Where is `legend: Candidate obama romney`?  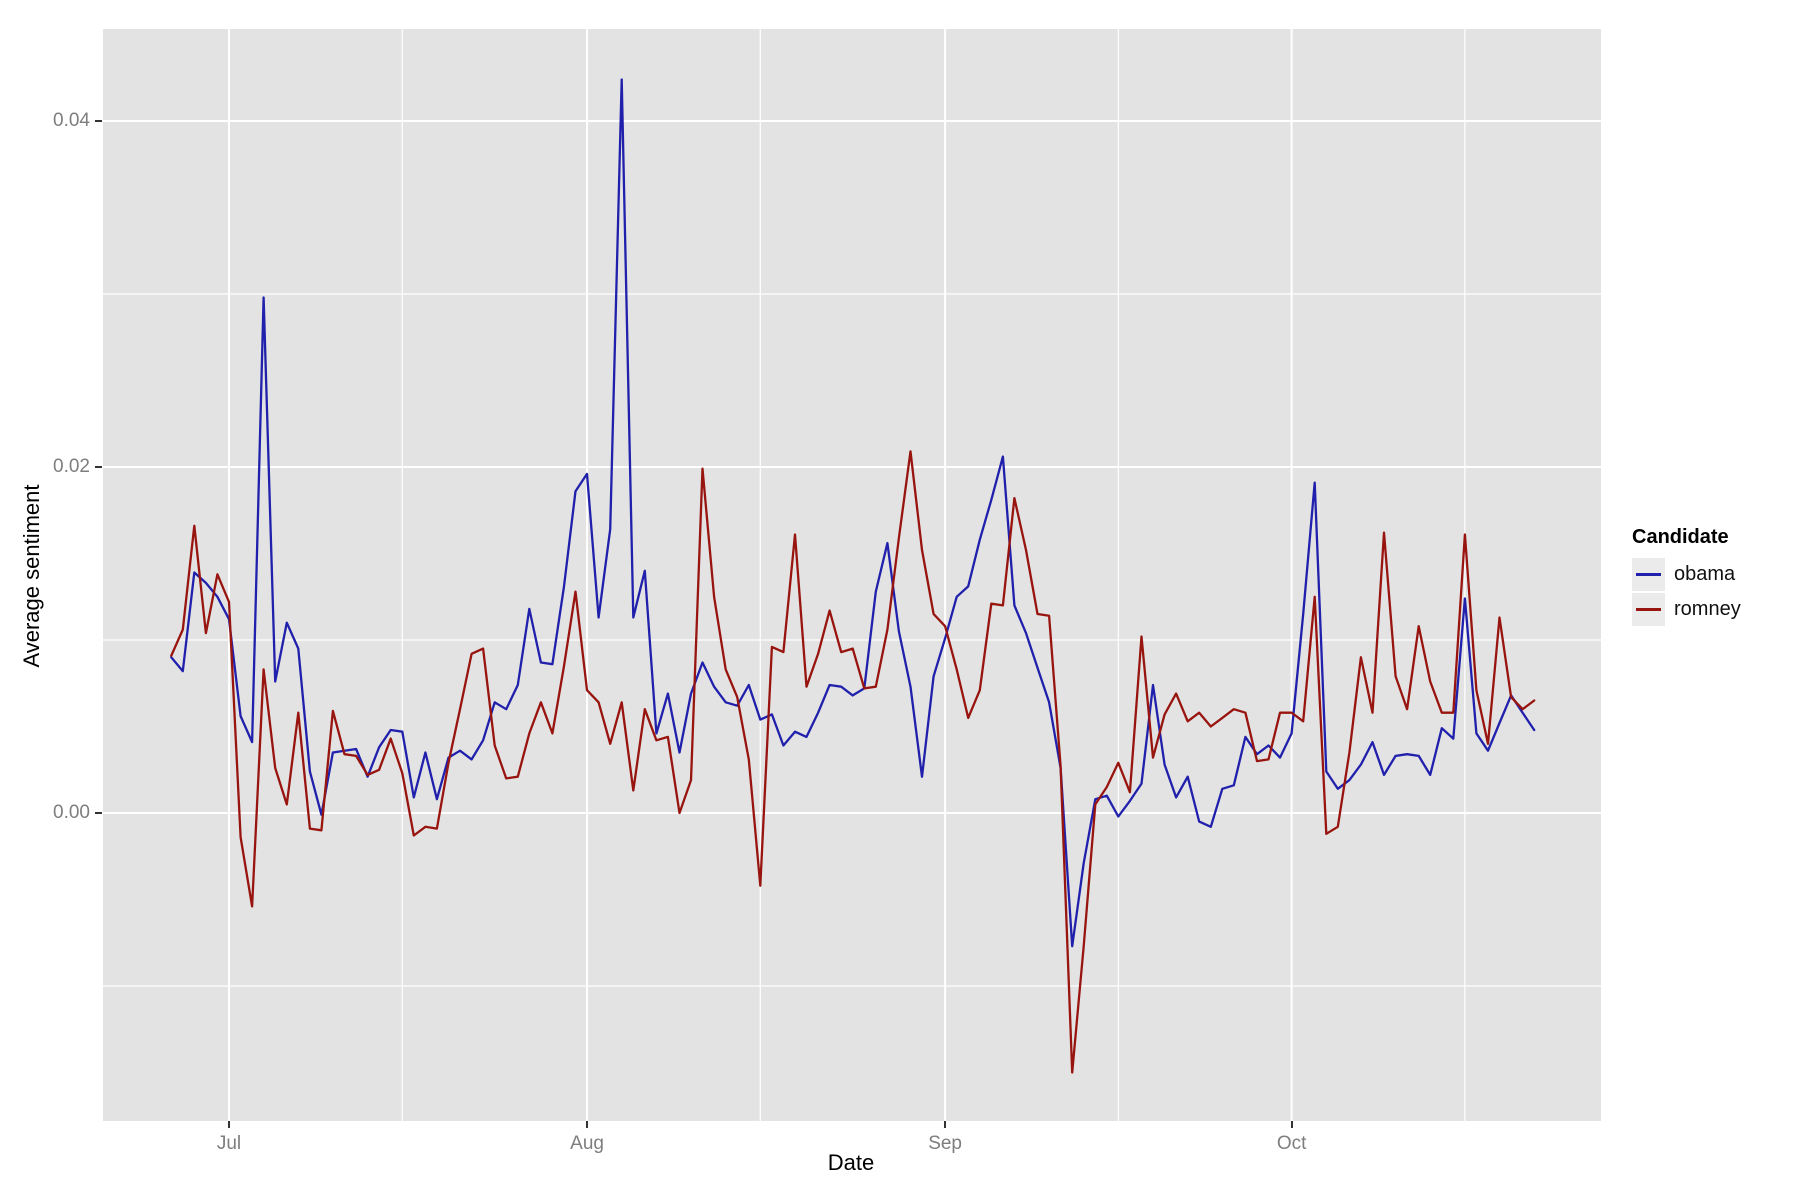 legend: Candidate obama romney is located at coordinates (1686, 577).